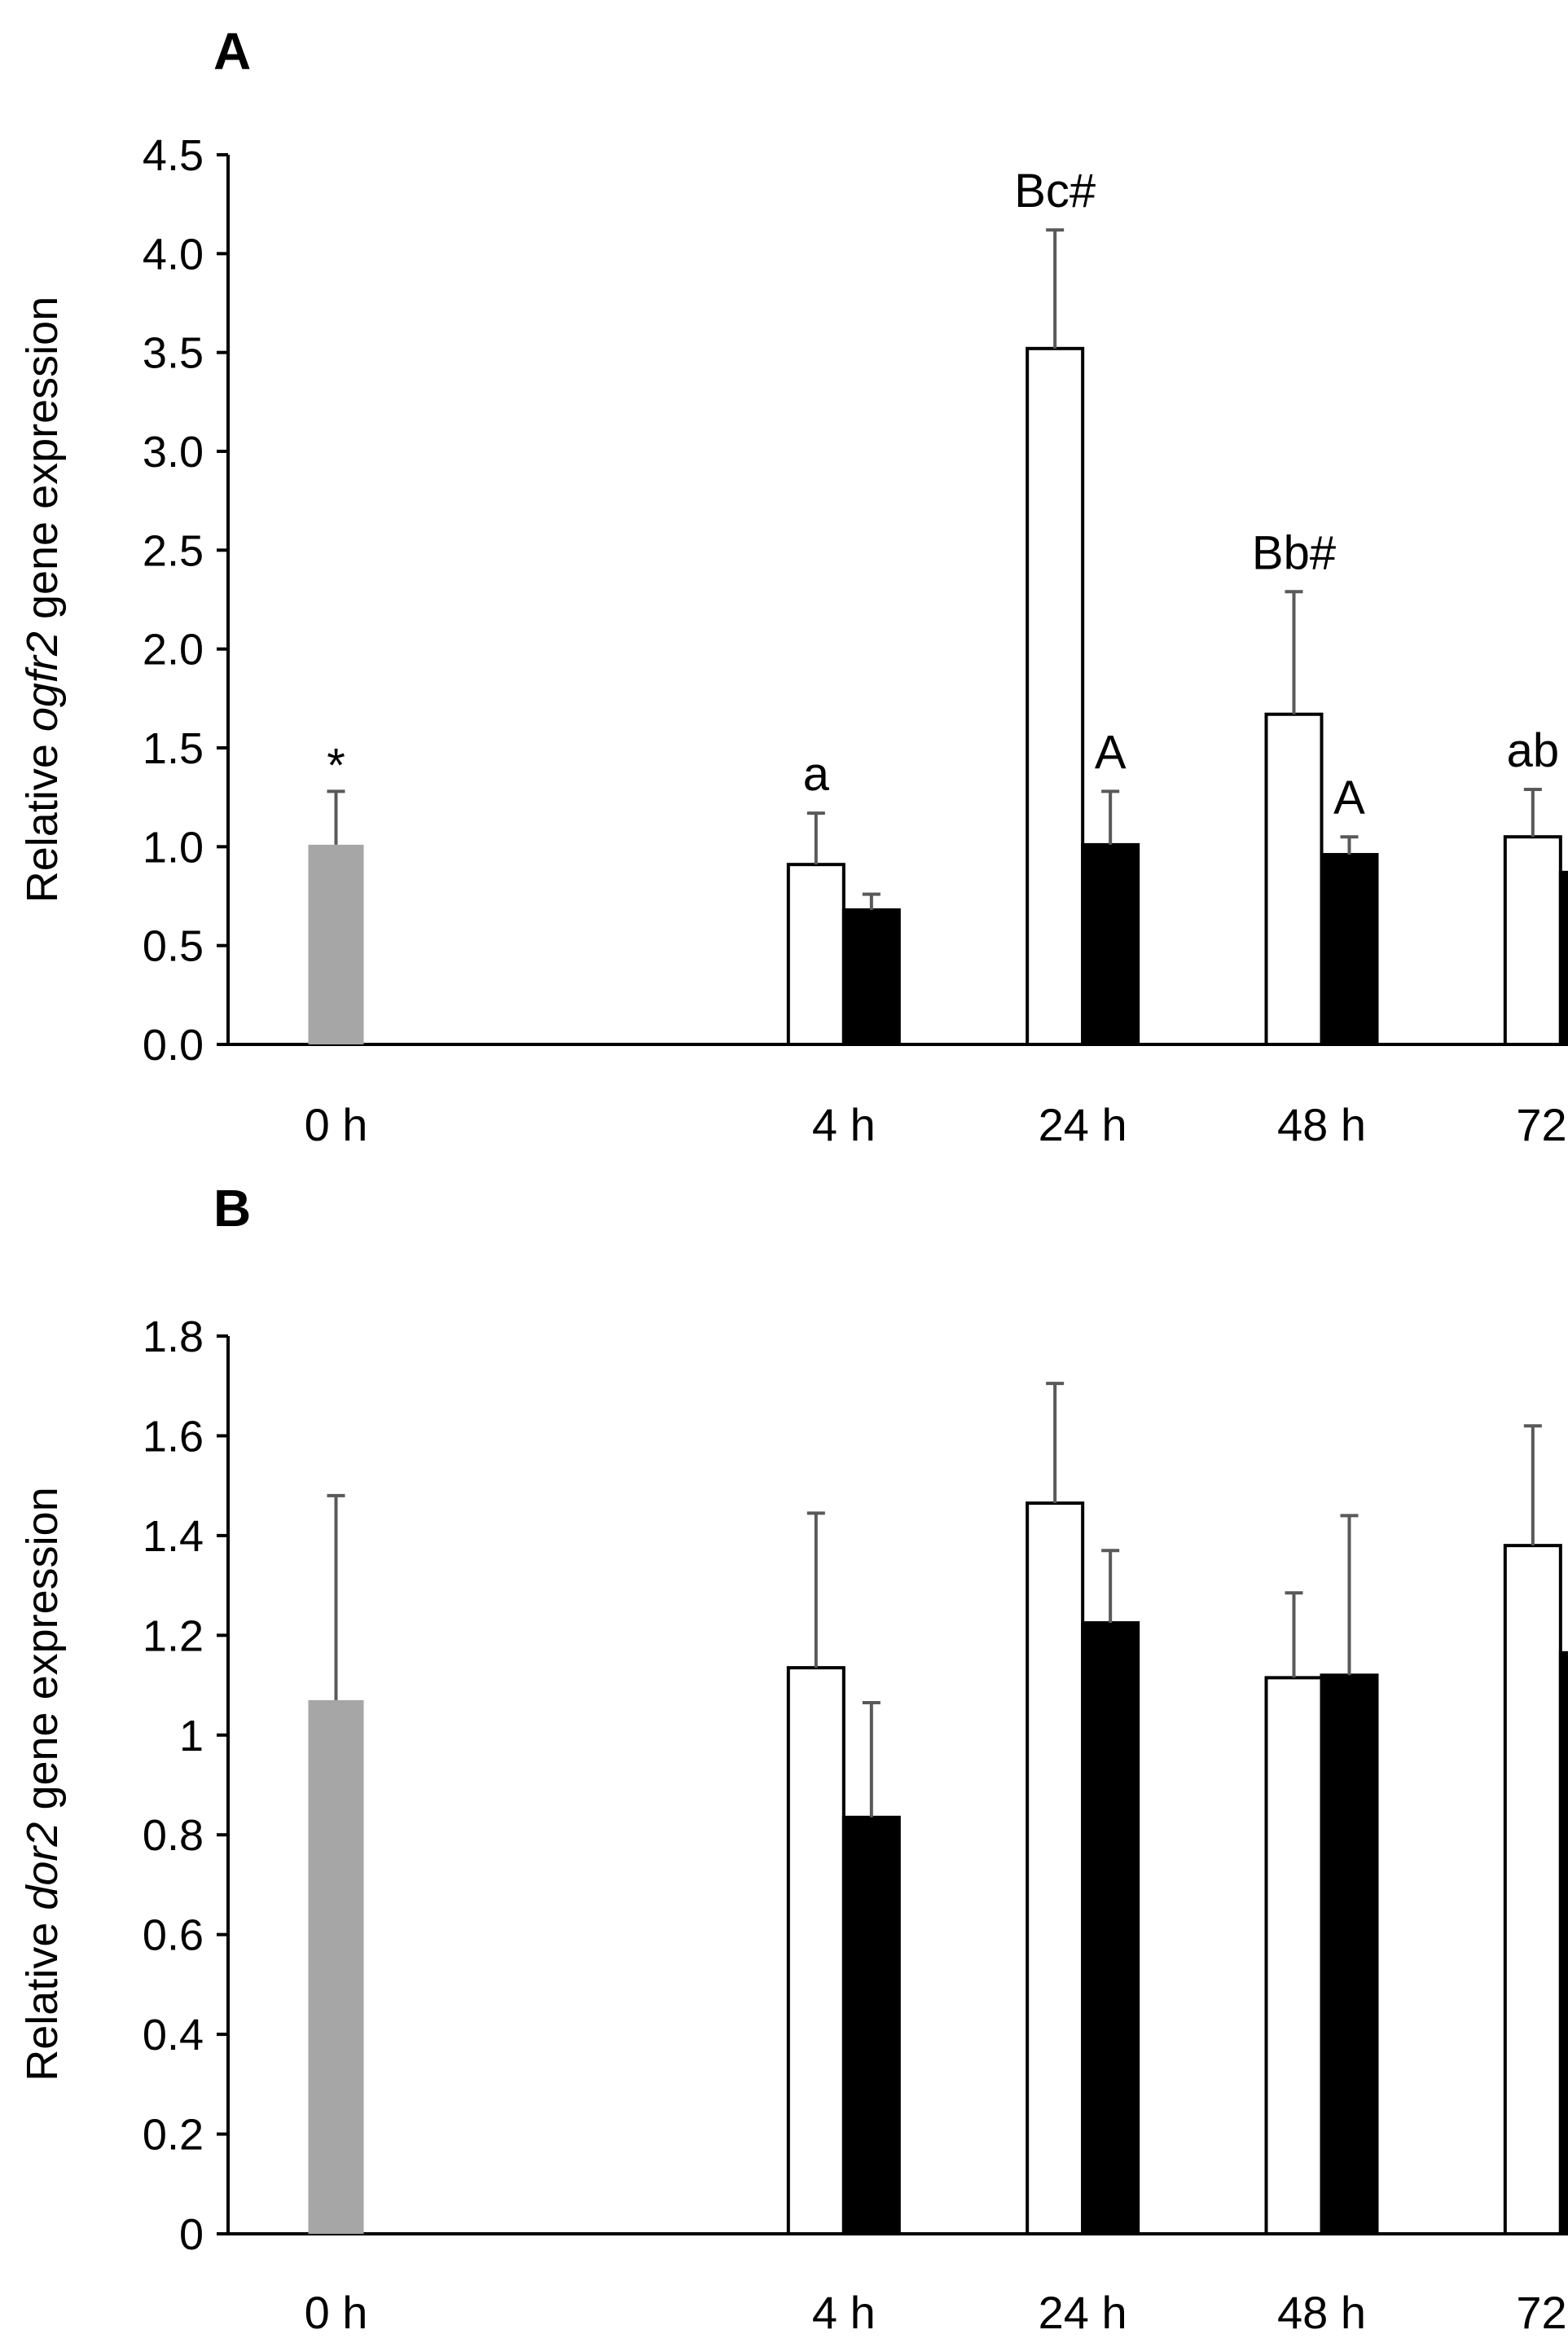  What do you see at coordinates (42, 1866) in the screenshot?
I see `y-axis-title-gene: dor2` at bounding box center [42, 1866].